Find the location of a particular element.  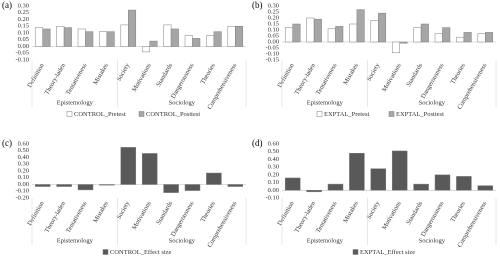

panel-label: (b) is located at coordinates (257, 5).